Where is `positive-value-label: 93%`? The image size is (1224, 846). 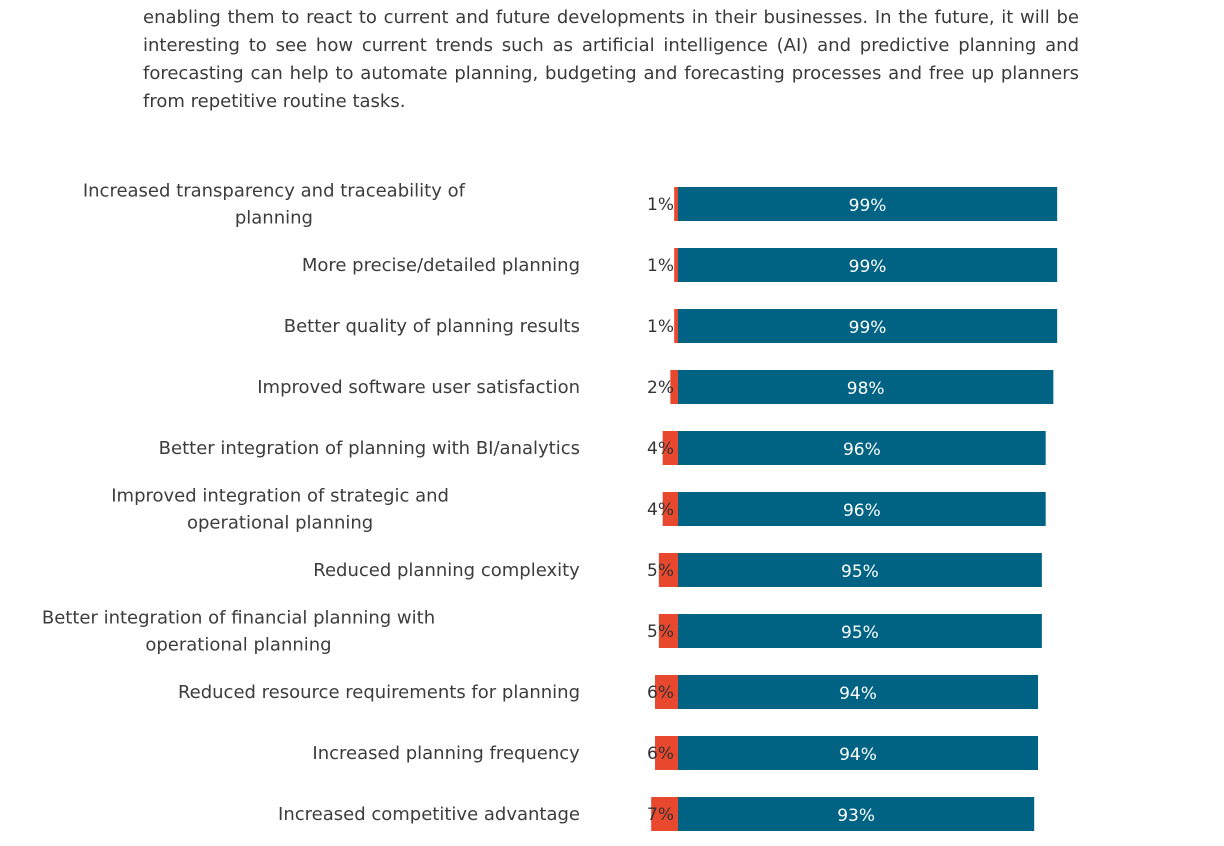 positive-value-label: 93% is located at coordinates (856, 816).